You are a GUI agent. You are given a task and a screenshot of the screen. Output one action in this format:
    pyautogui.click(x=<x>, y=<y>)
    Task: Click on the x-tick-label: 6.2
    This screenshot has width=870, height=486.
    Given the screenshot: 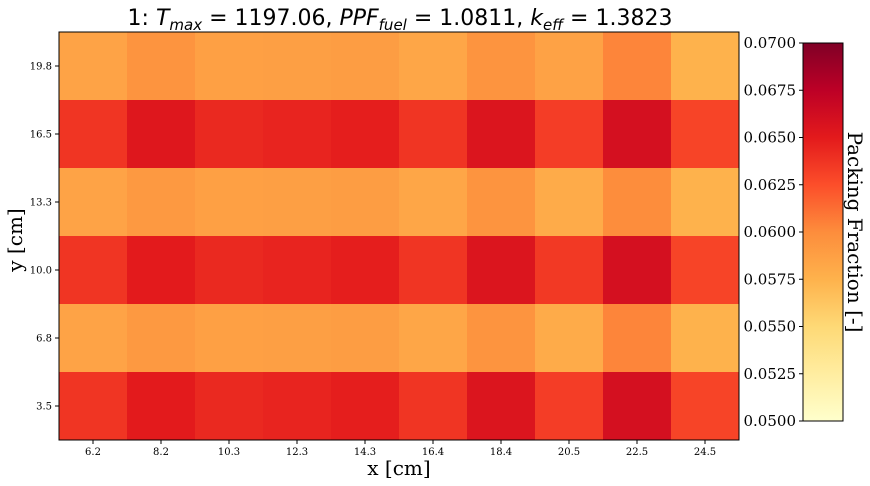 What is the action you would take?
    pyautogui.click(x=93, y=452)
    